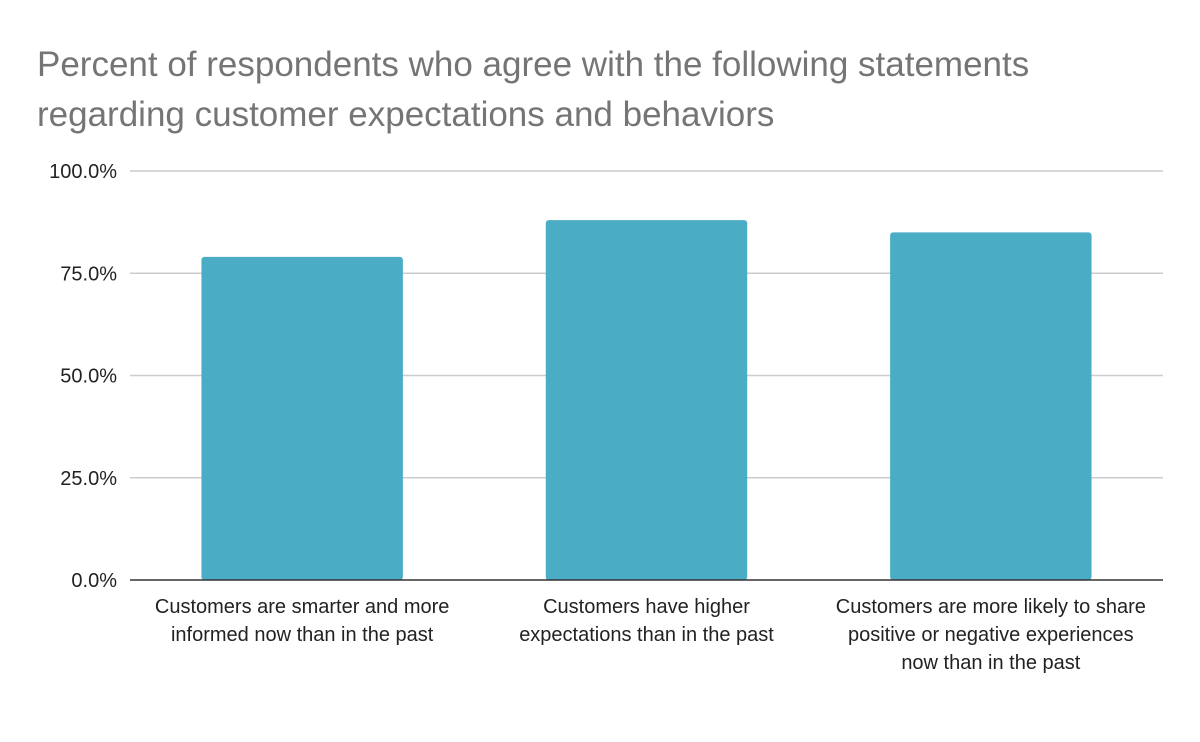 The width and height of the screenshot is (1200, 742). I want to click on y-tick-label: 25.0%, so click(88, 479).